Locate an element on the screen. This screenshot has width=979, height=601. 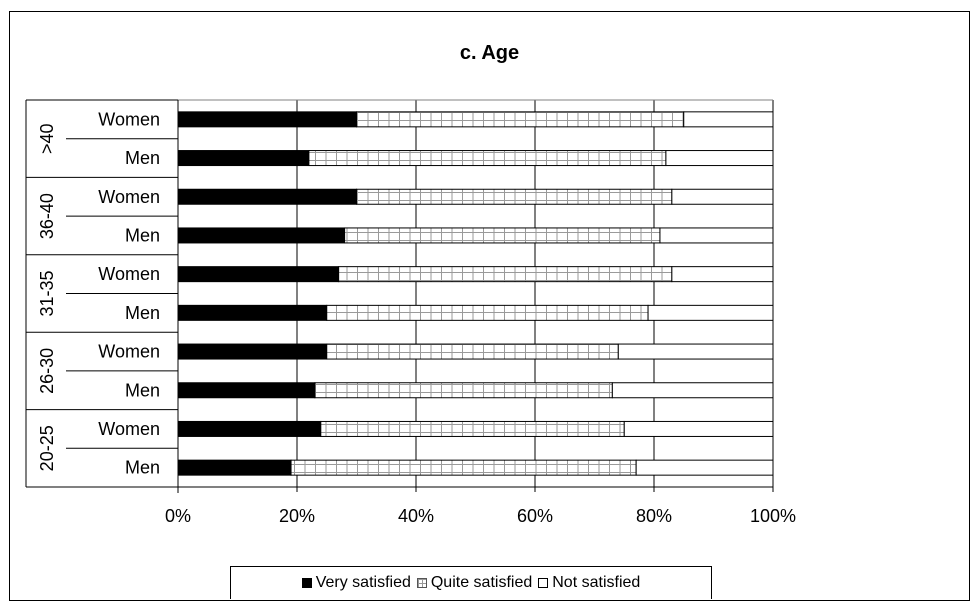
x-tick-label: 60% is located at coordinates (535, 516).